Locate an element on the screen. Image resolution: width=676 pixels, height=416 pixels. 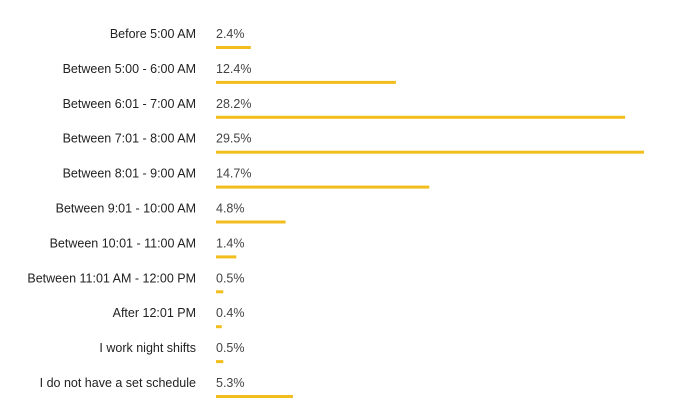
category-label: Between 6:01 - 7:00 AM is located at coordinates (129, 104).